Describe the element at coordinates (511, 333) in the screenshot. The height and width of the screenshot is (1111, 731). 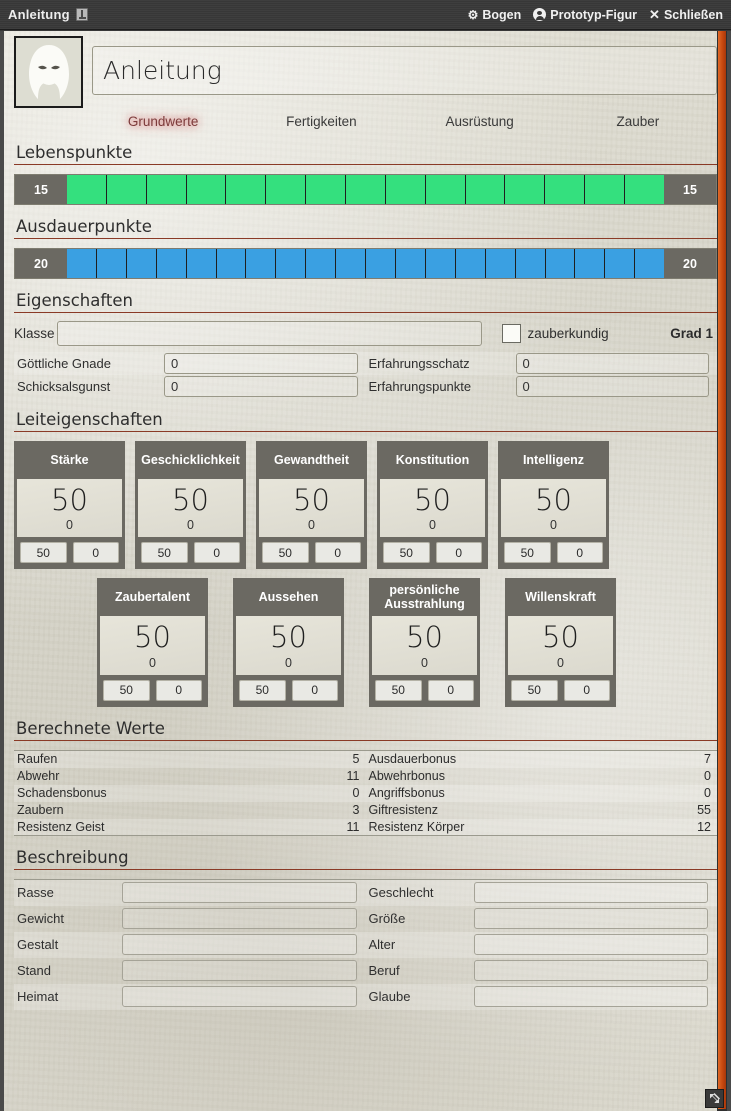
I see `zauberkundig-checkbox` at that location.